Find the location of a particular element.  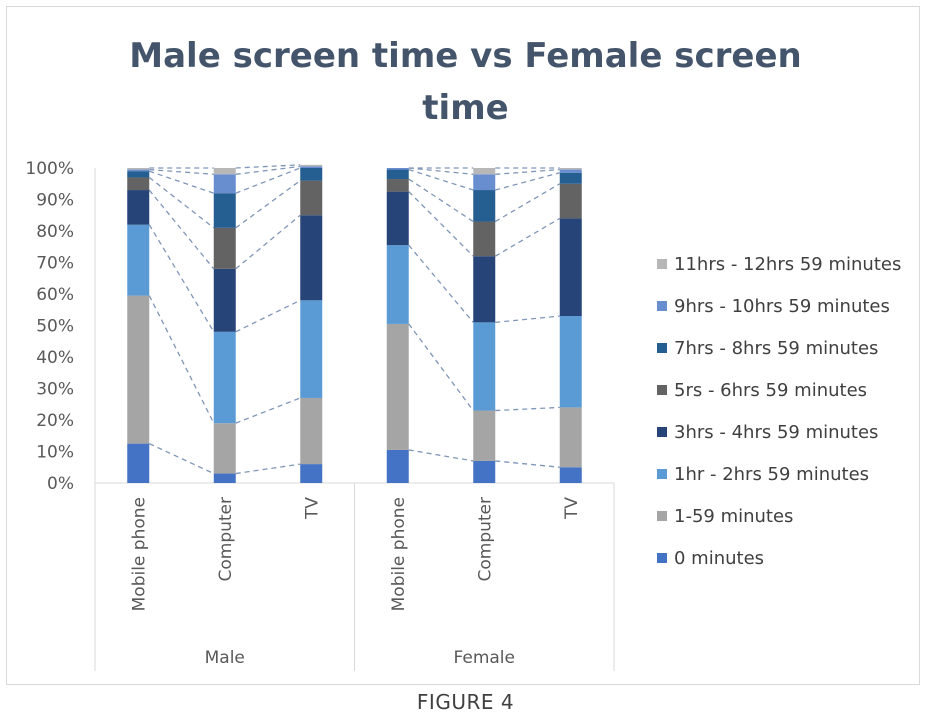

chart-title-line-2: time is located at coordinates (465, 108).